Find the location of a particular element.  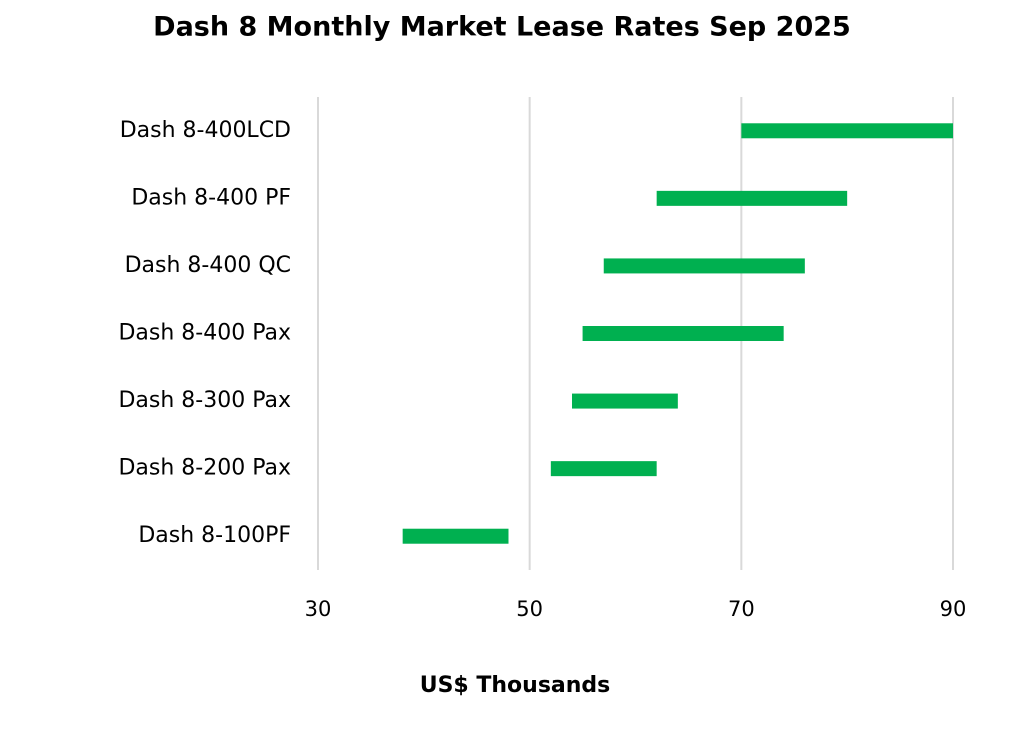

y-tick-label: Dash 8-100PF is located at coordinates (214, 535).